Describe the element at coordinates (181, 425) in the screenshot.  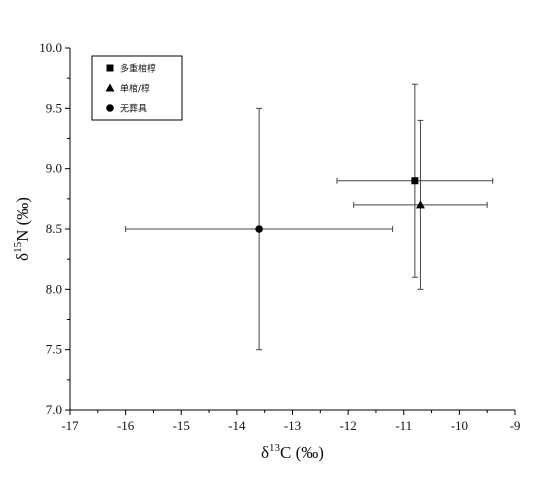
I see `x-tick-label: -15` at that location.